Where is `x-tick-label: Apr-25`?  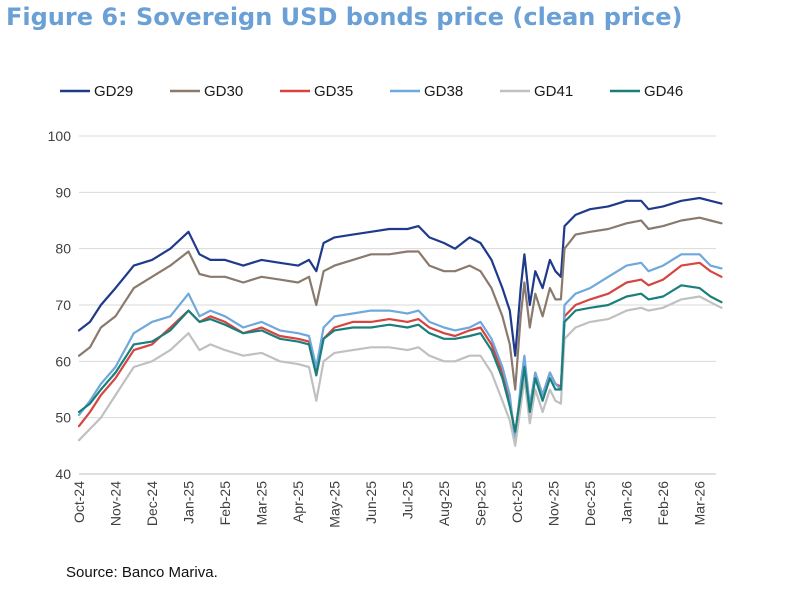
x-tick-label: Apr-25 is located at coordinates (298, 502).